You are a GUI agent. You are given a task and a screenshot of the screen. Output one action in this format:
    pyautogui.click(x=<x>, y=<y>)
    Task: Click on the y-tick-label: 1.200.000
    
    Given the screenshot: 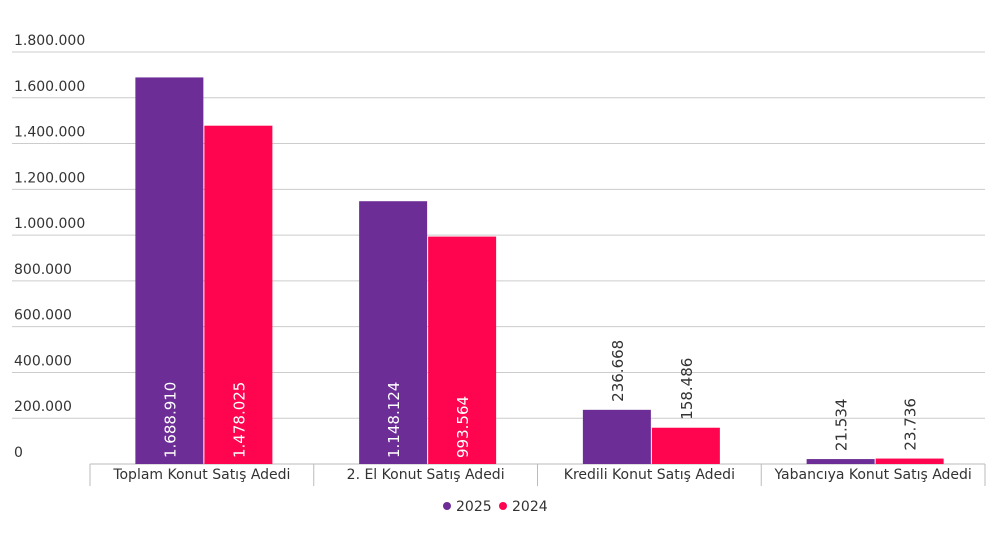 What is the action you would take?
    pyautogui.click(x=49, y=178)
    